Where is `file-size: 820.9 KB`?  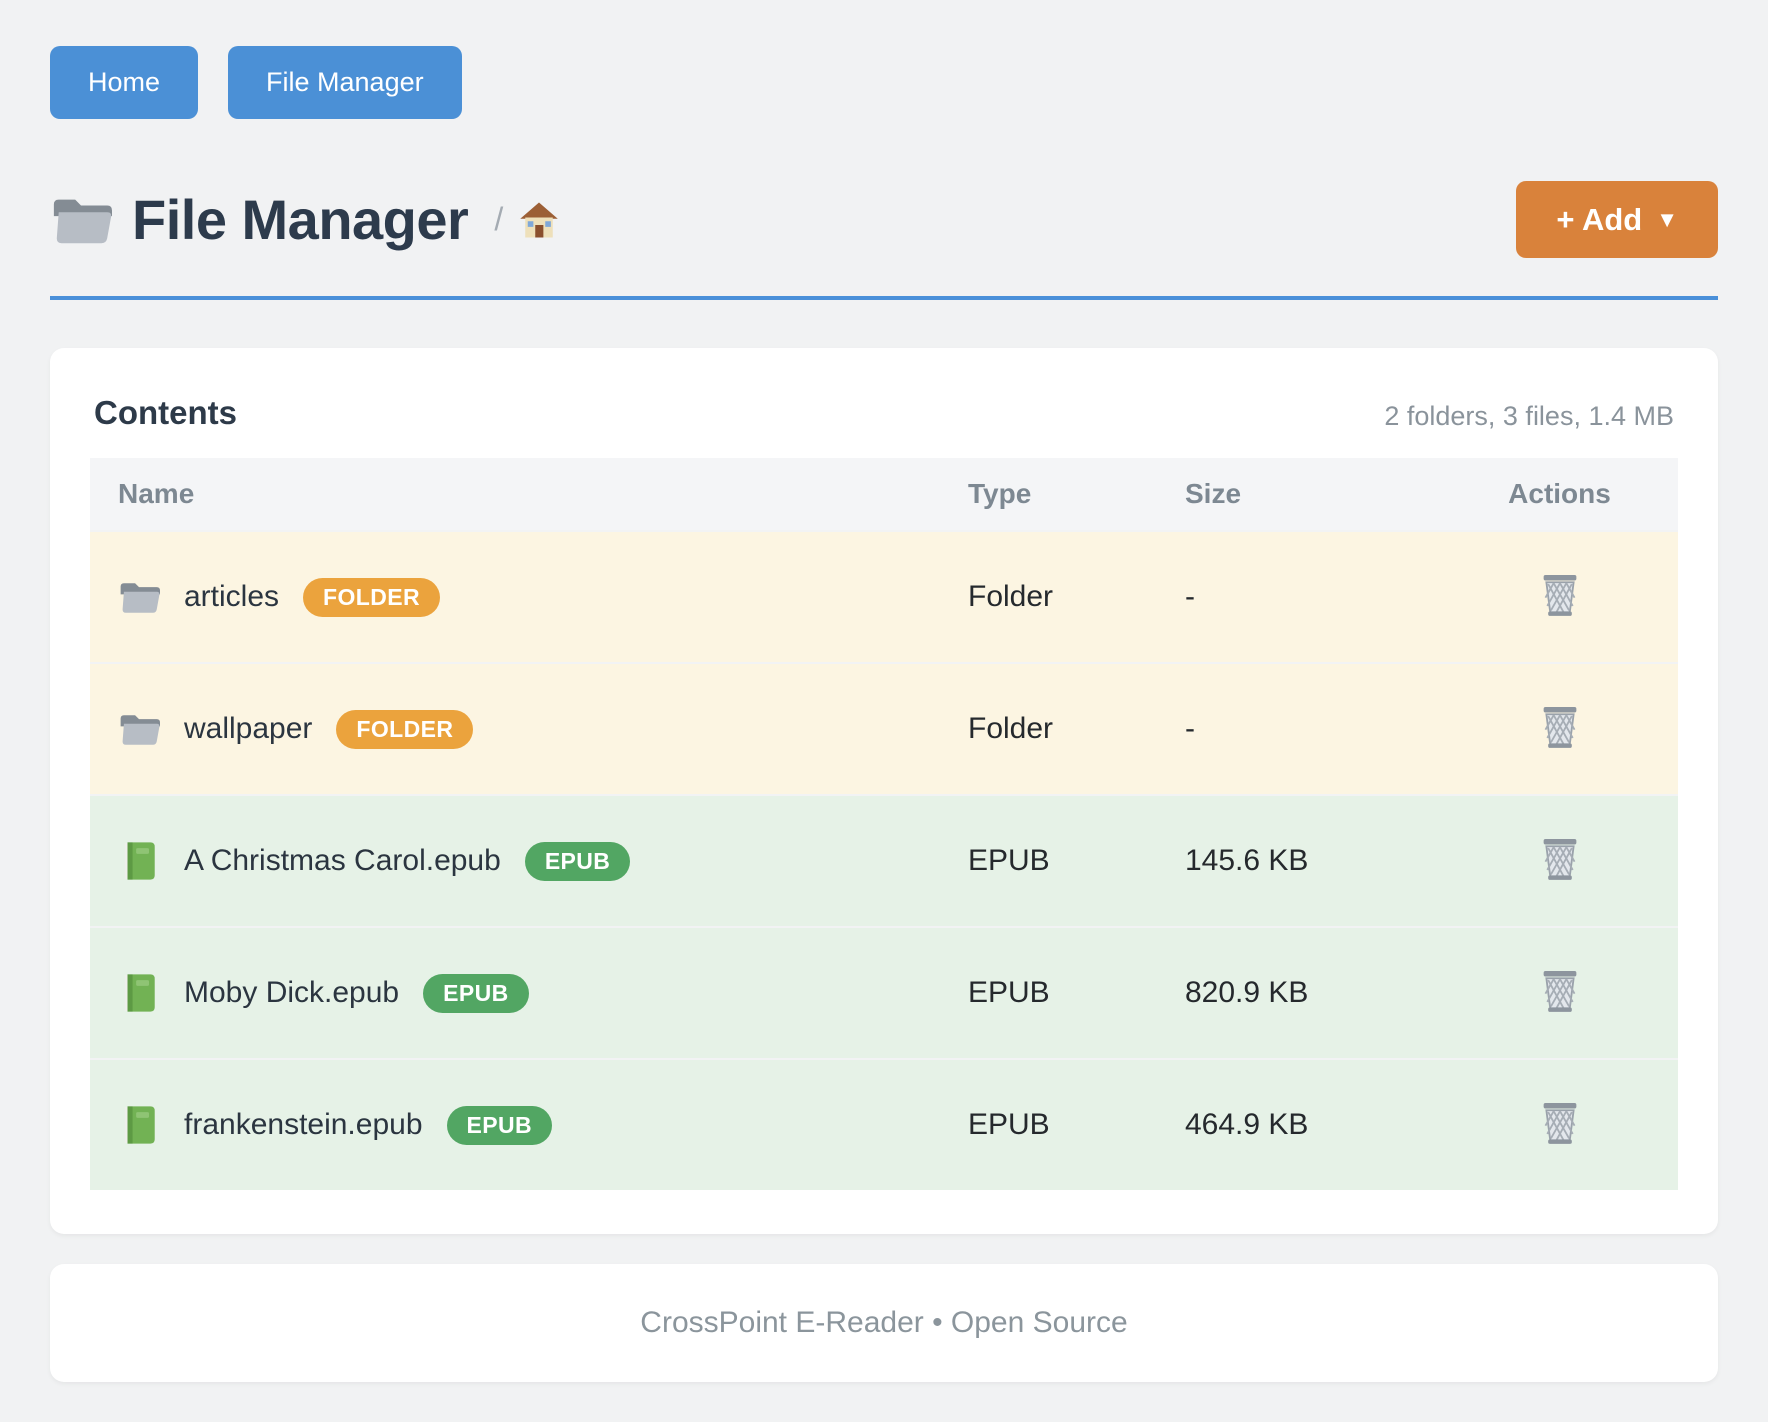 file-size: 820.9 KB is located at coordinates (1299, 992).